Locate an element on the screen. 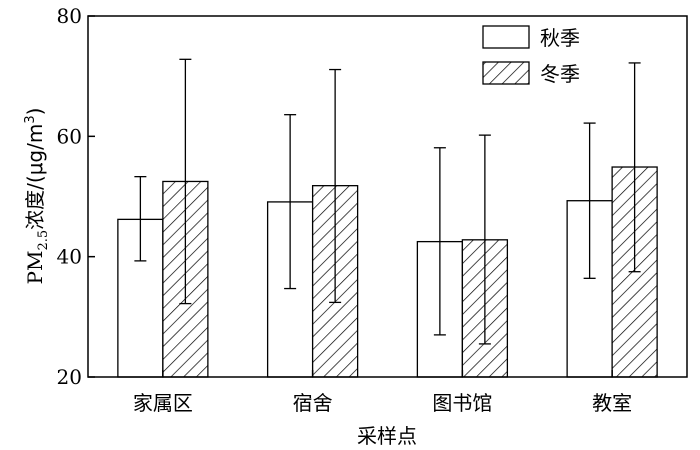 This screenshot has width=700, height=450. y-label-prefix: PM is located at coordinates (35, 268).